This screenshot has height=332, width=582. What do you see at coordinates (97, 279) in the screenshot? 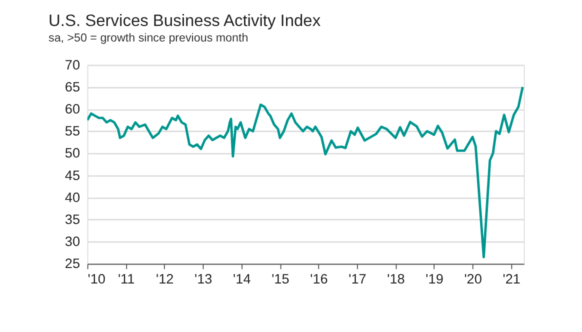
I see `x-tick-label: '10` at bounding box center [97, 279].